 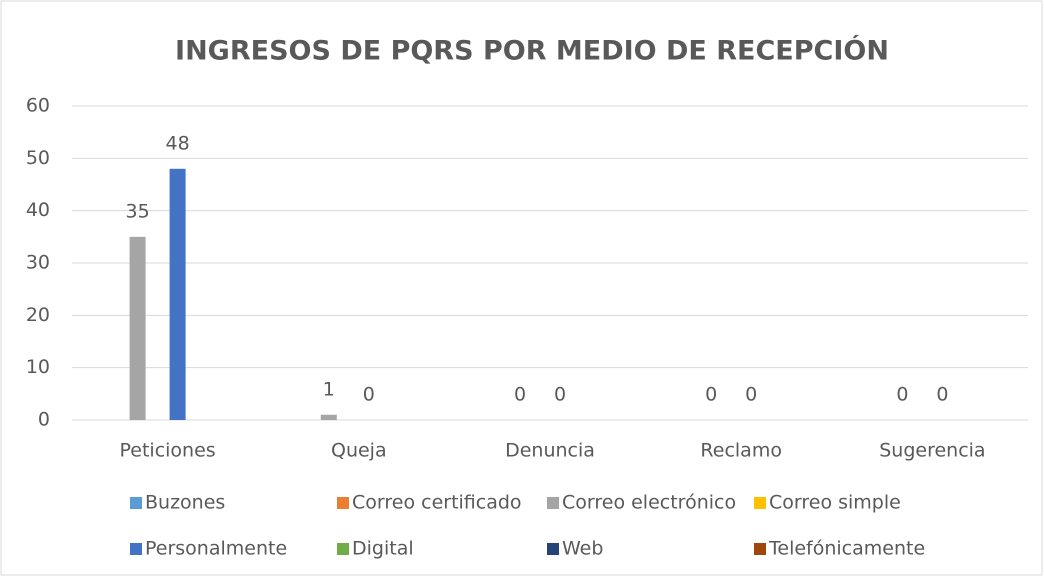 I want to click on x-tick-label: Sugerencia, so click(x=932, y=451).